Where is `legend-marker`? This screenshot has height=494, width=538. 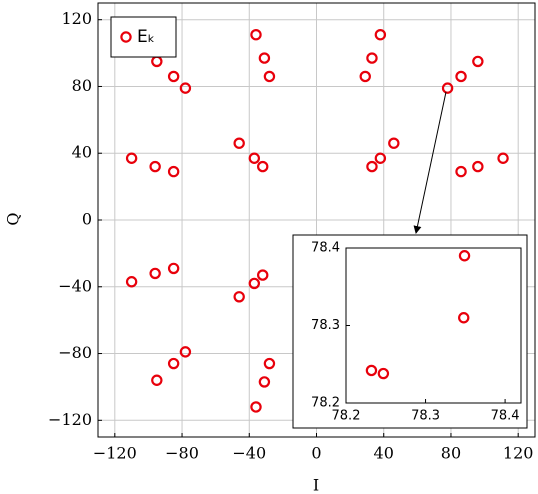 legend-marker is located at coordinates (126, 37).